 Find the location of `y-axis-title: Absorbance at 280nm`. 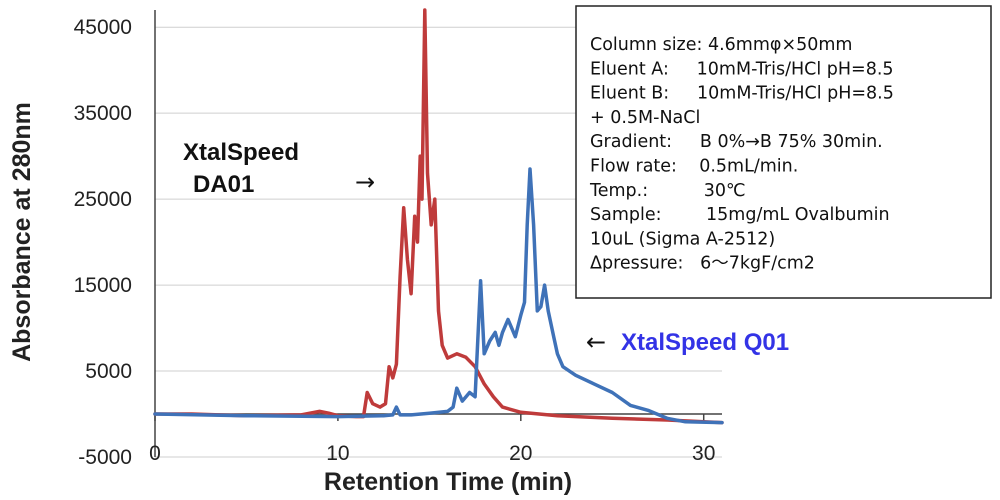

y-axis-title: Absorbance at 280nm is located at coordinates (22, 232).